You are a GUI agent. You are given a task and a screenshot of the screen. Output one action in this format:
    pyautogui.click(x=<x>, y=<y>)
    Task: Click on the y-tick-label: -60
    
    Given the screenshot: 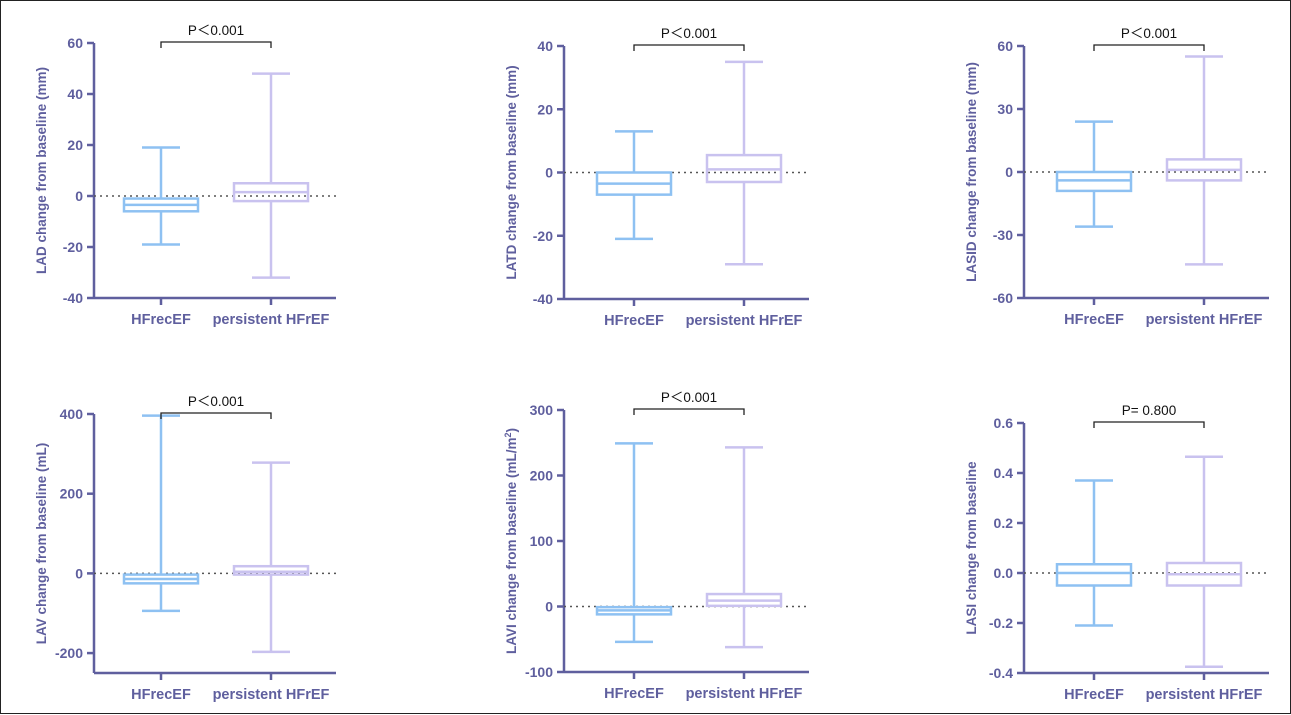 What is the action you would take?
    pyautogui.click(x=1003, y=298)
    